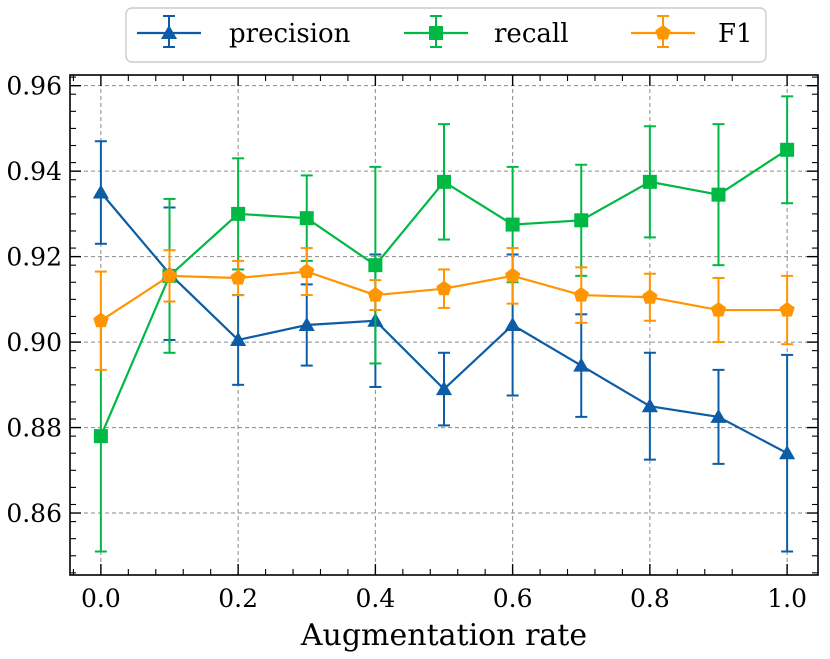 The height and width of the screenshot is (659, 830). I want to click on x-tick-label: 0.8, so click(650, 598).